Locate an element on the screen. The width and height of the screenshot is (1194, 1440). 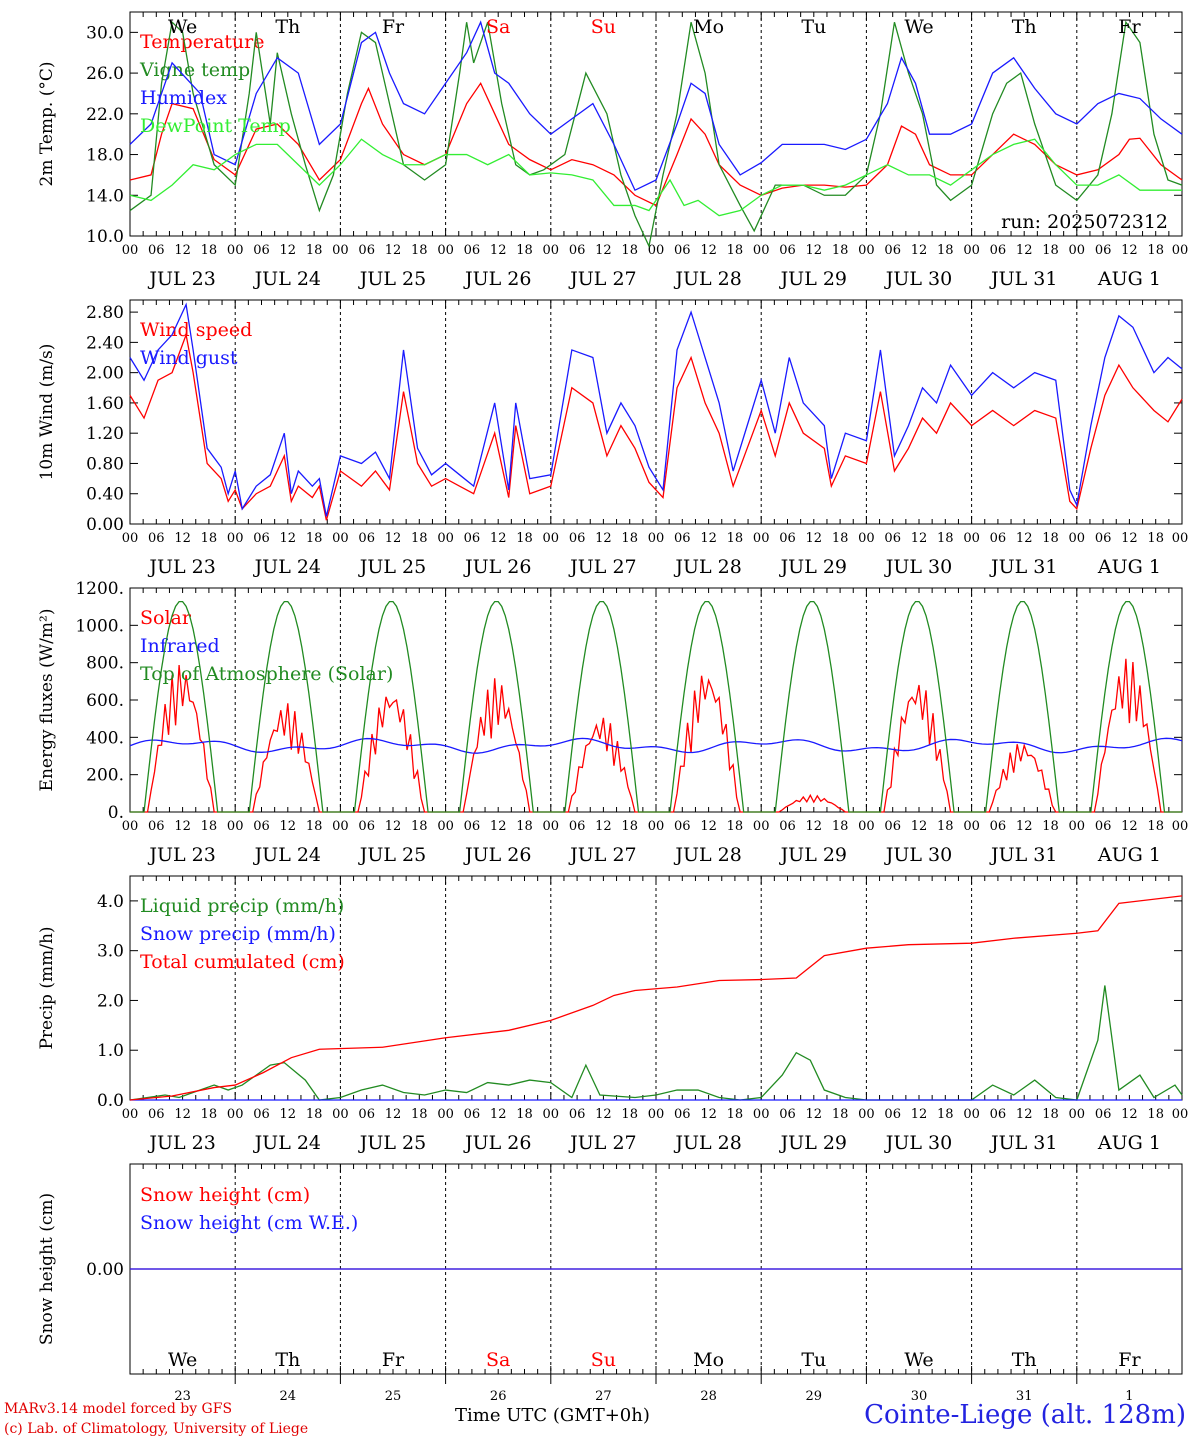
y-tick-label: 4.0 is located at coordinates (110, 902).